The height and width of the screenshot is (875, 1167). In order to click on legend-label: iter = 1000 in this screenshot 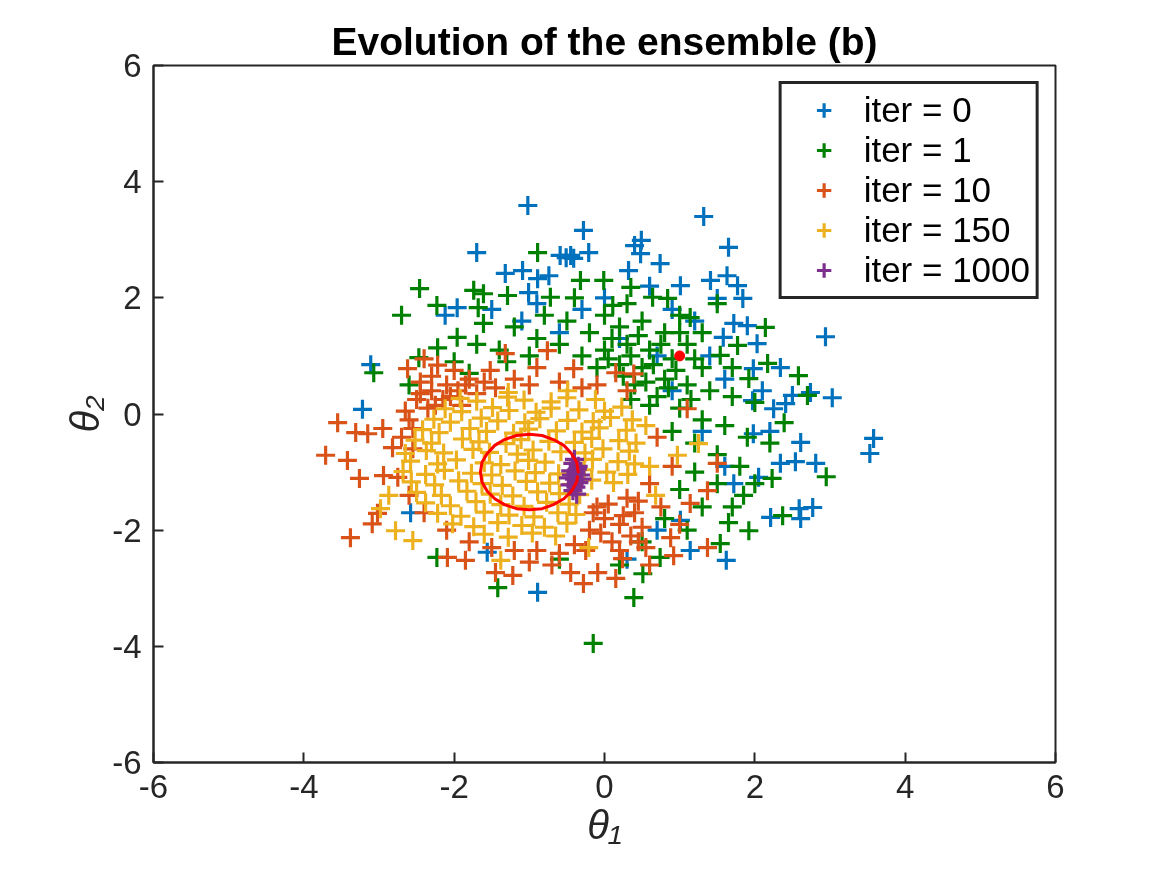, I will do `click(946, 270)`.